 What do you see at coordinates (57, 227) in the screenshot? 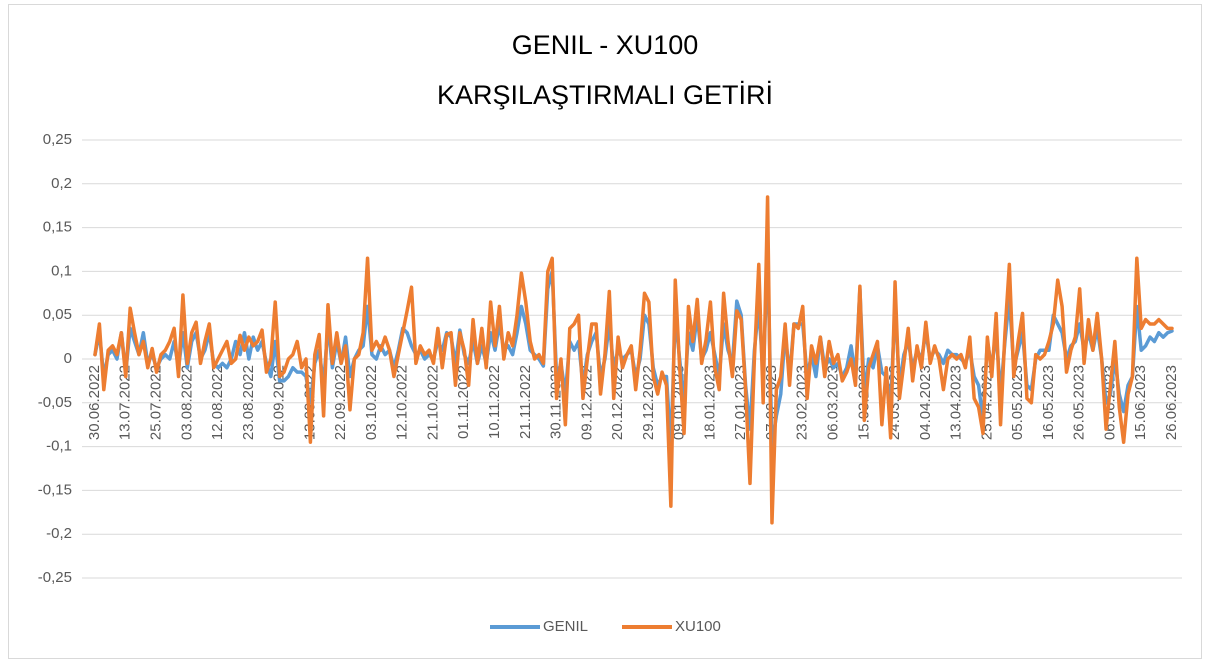
I see `y-tick-label: 0,15` at bounding box center [57, 227].